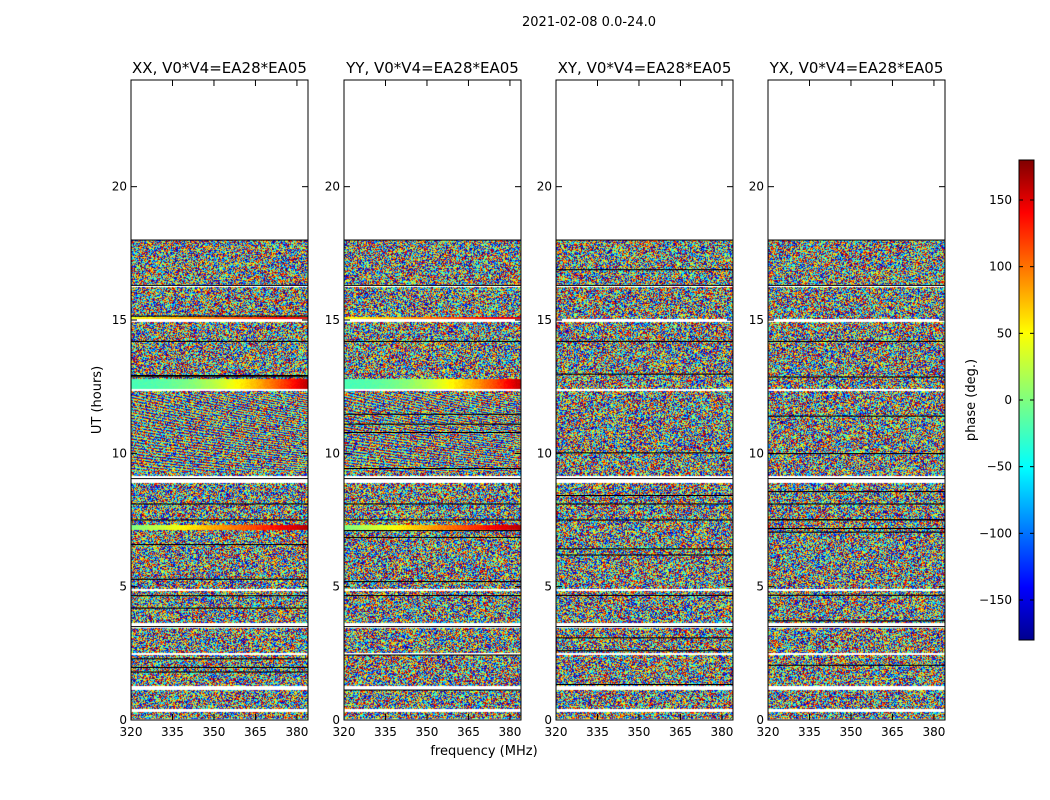 The width and height of the screenshot is (1050, 800). What do you see at coordinates (999, 467) in the screenshot?
I see `colorbar-tick-label: −50` at bounding box center [999, 467].